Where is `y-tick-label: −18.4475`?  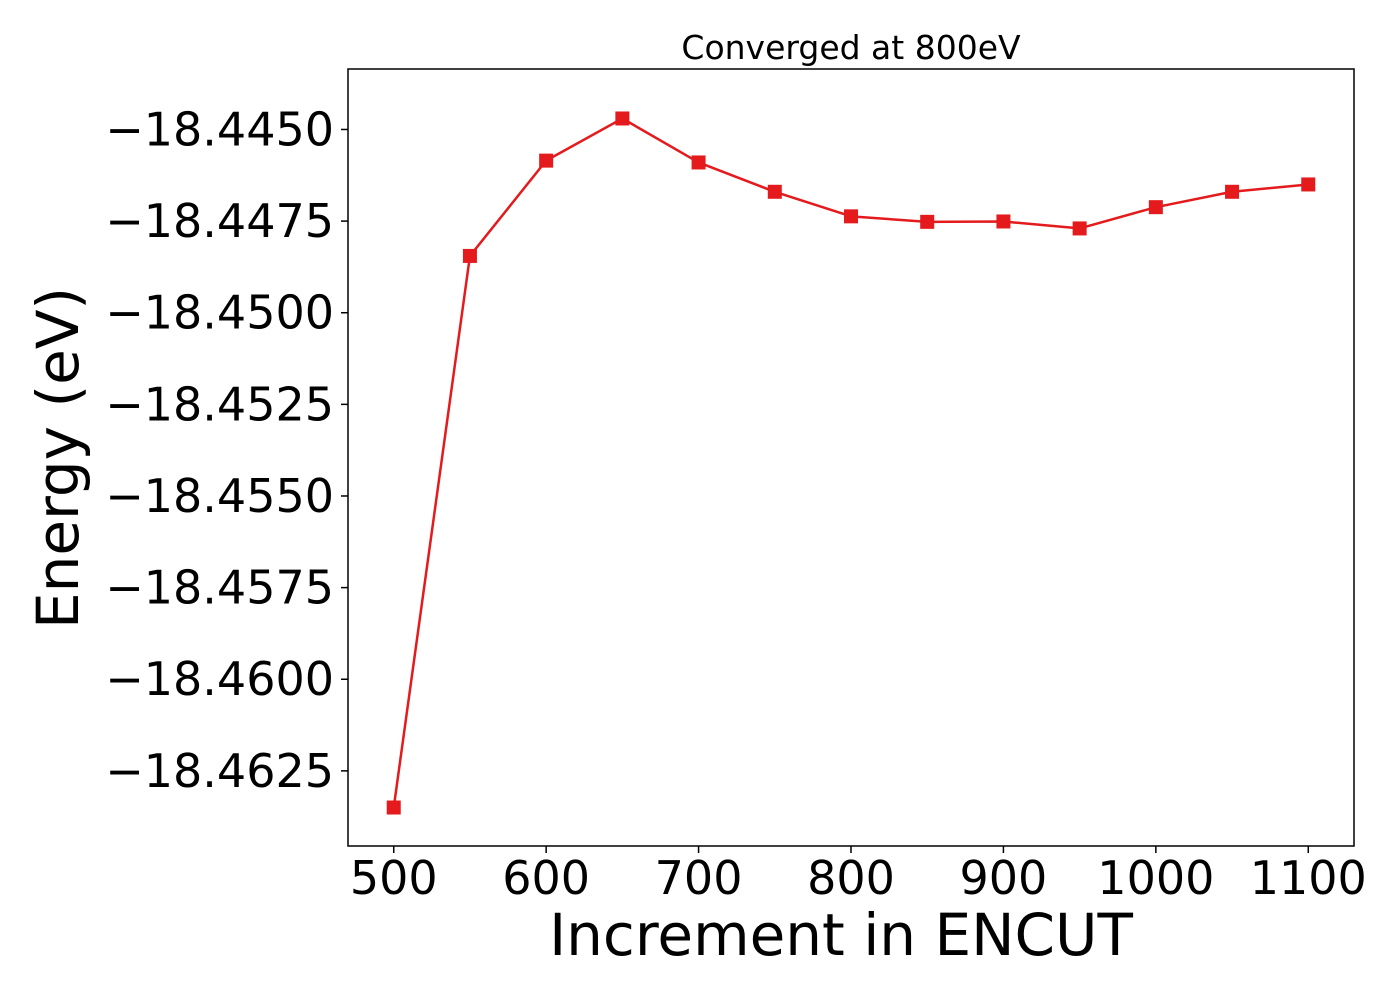 y-tick-label: −18.4475 is located at coordinates (219, 221).